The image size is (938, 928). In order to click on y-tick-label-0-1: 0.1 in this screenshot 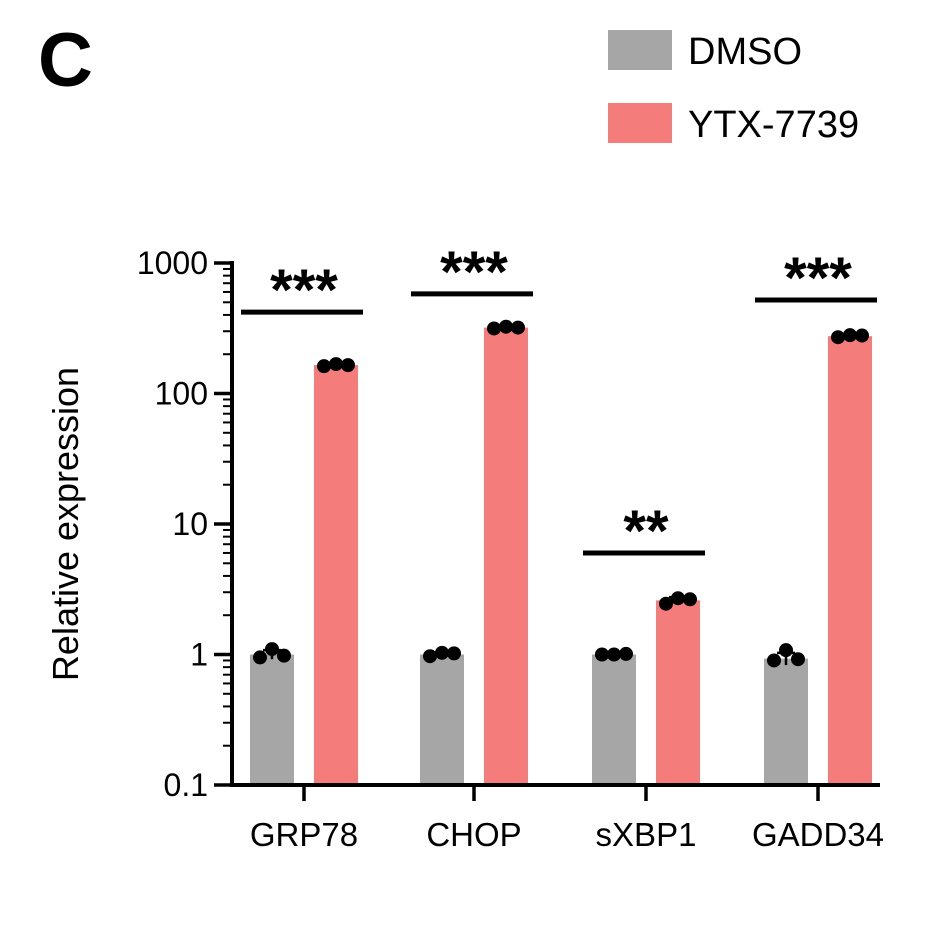, I will do `click(186, 785)`.